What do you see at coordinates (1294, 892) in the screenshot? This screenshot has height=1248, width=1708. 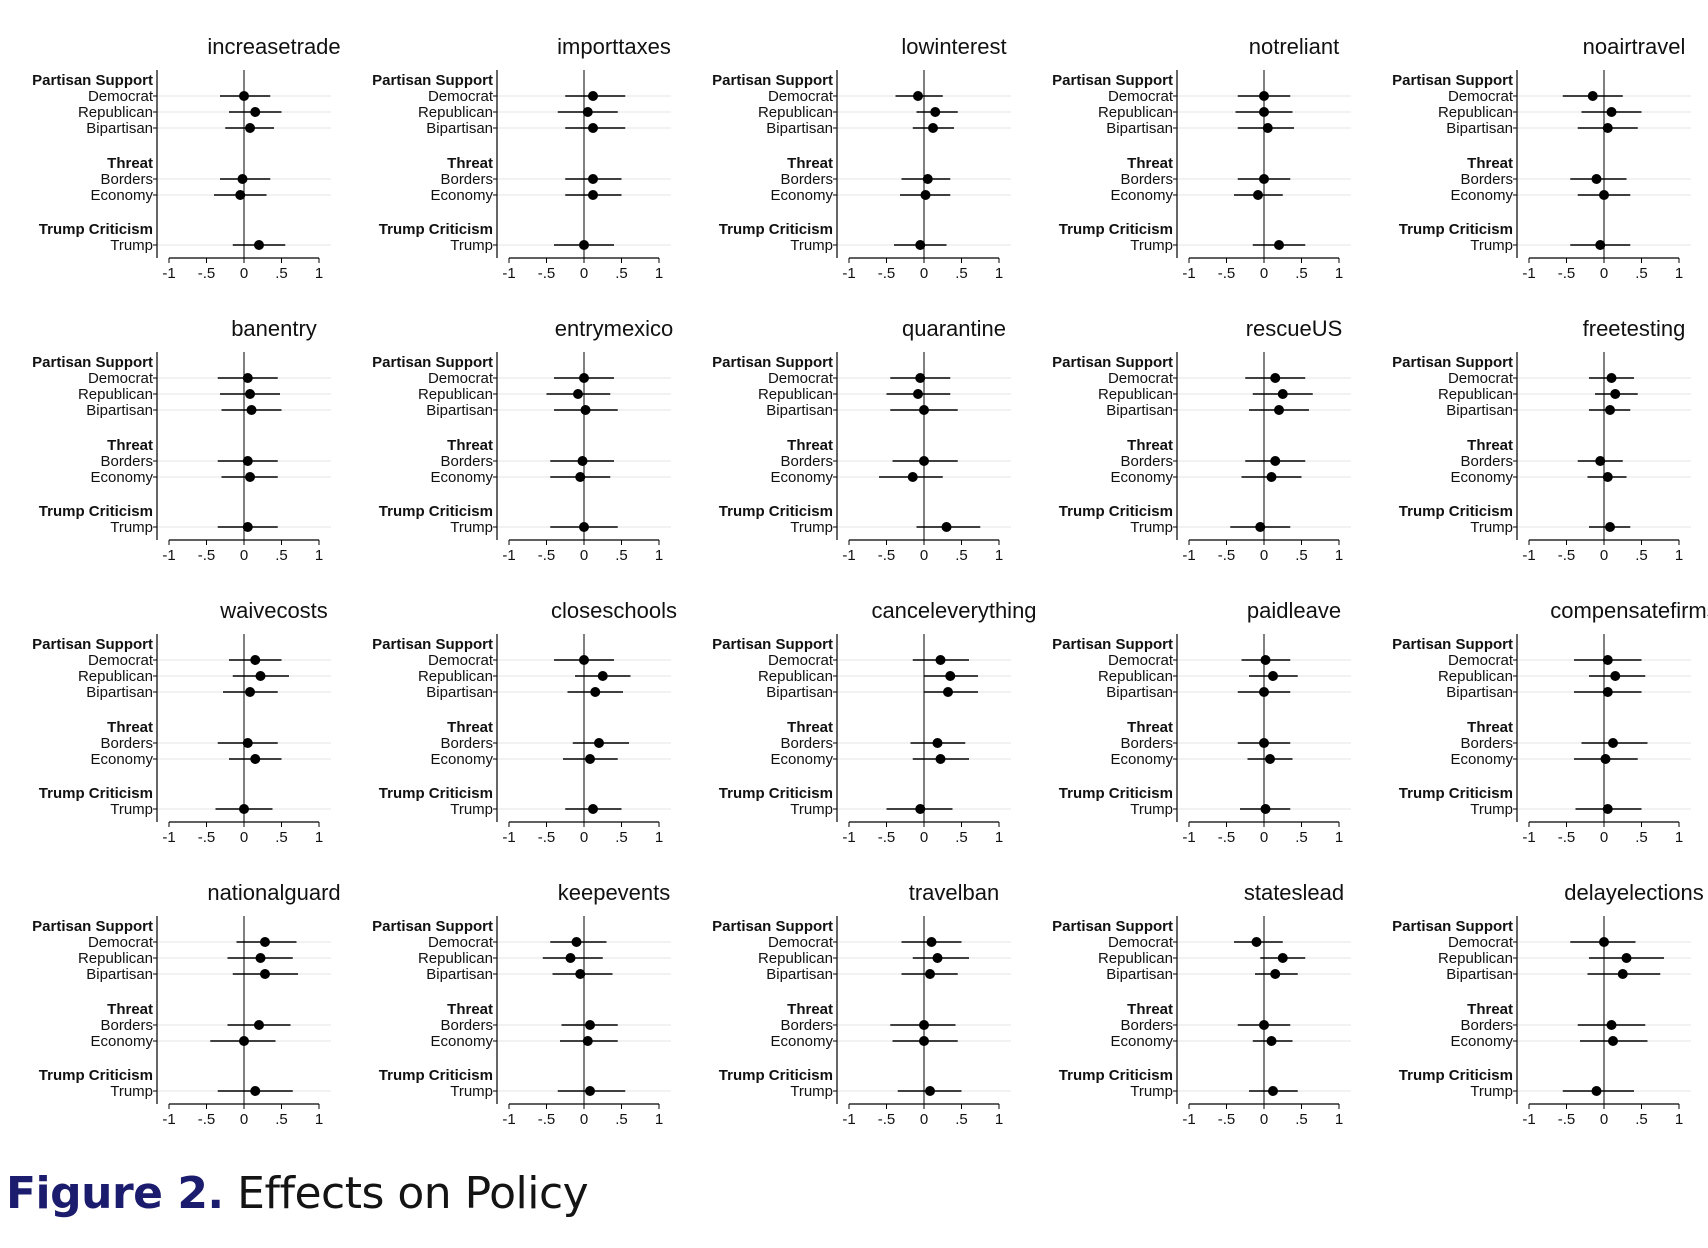 I see `panel-title: stateslead` at bounding box center [1294, 892].